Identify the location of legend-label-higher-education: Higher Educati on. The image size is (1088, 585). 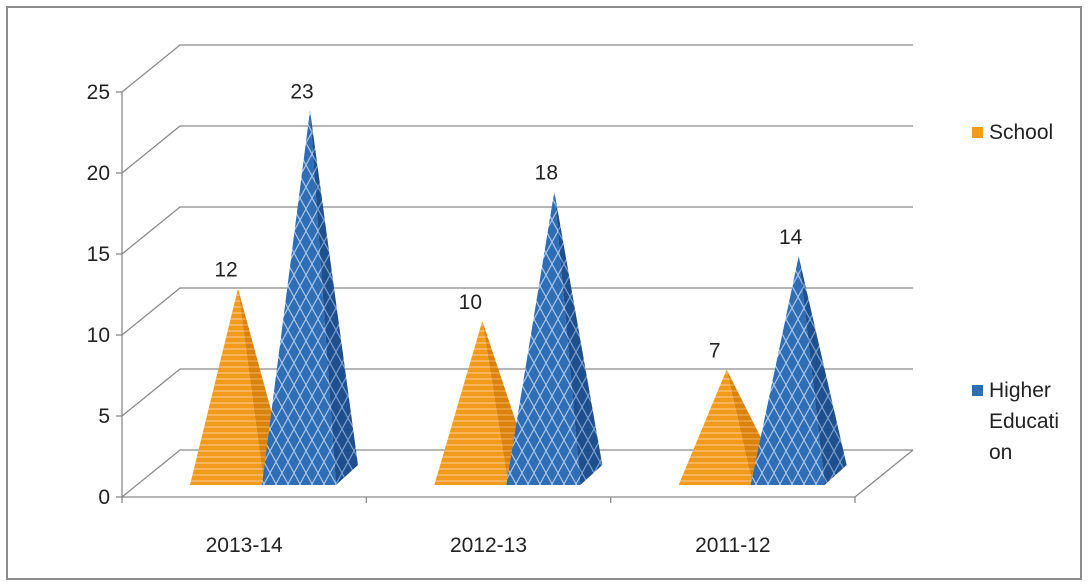
(1024, 421).